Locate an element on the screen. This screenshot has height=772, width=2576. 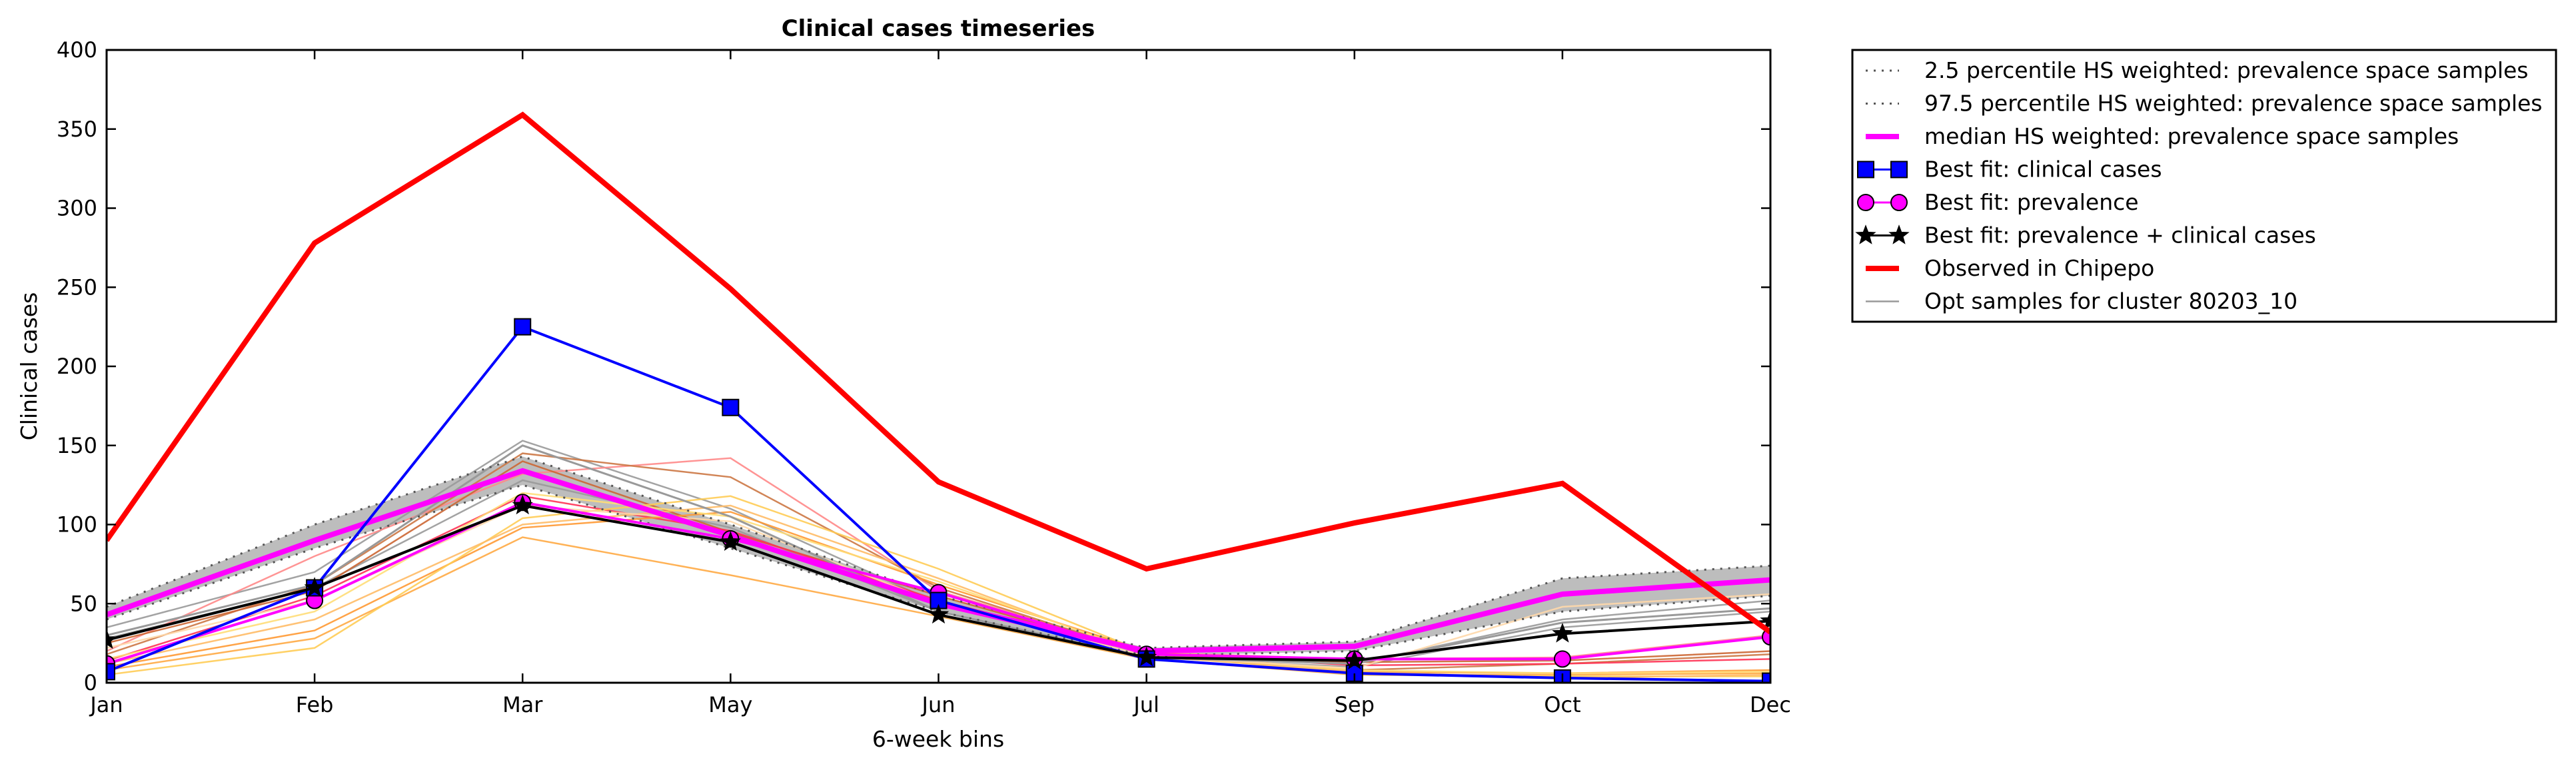
legend-marker-6-b is located at coordinates (1899, 234).